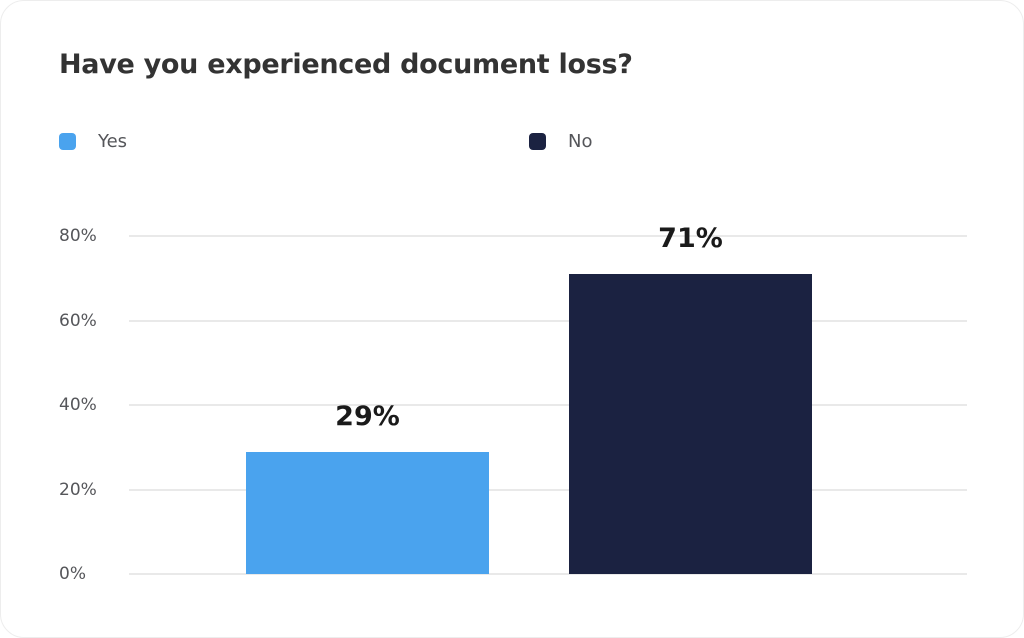 The width and height of the screenshot is (1024, 638). I want to click on legend-swatch-yes, so click(67, 141).